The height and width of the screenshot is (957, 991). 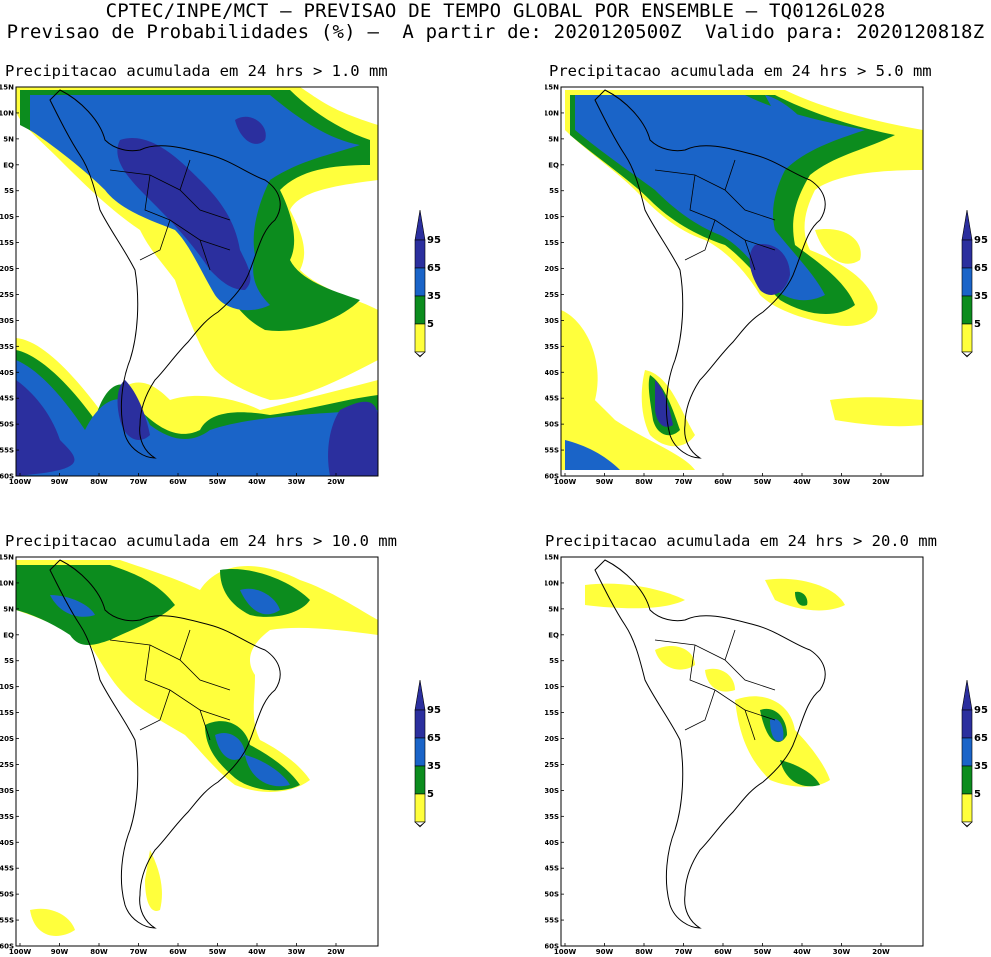 I want to click on colorbar-panel-3: 95 65 35 5, so click(x=433, y=753).